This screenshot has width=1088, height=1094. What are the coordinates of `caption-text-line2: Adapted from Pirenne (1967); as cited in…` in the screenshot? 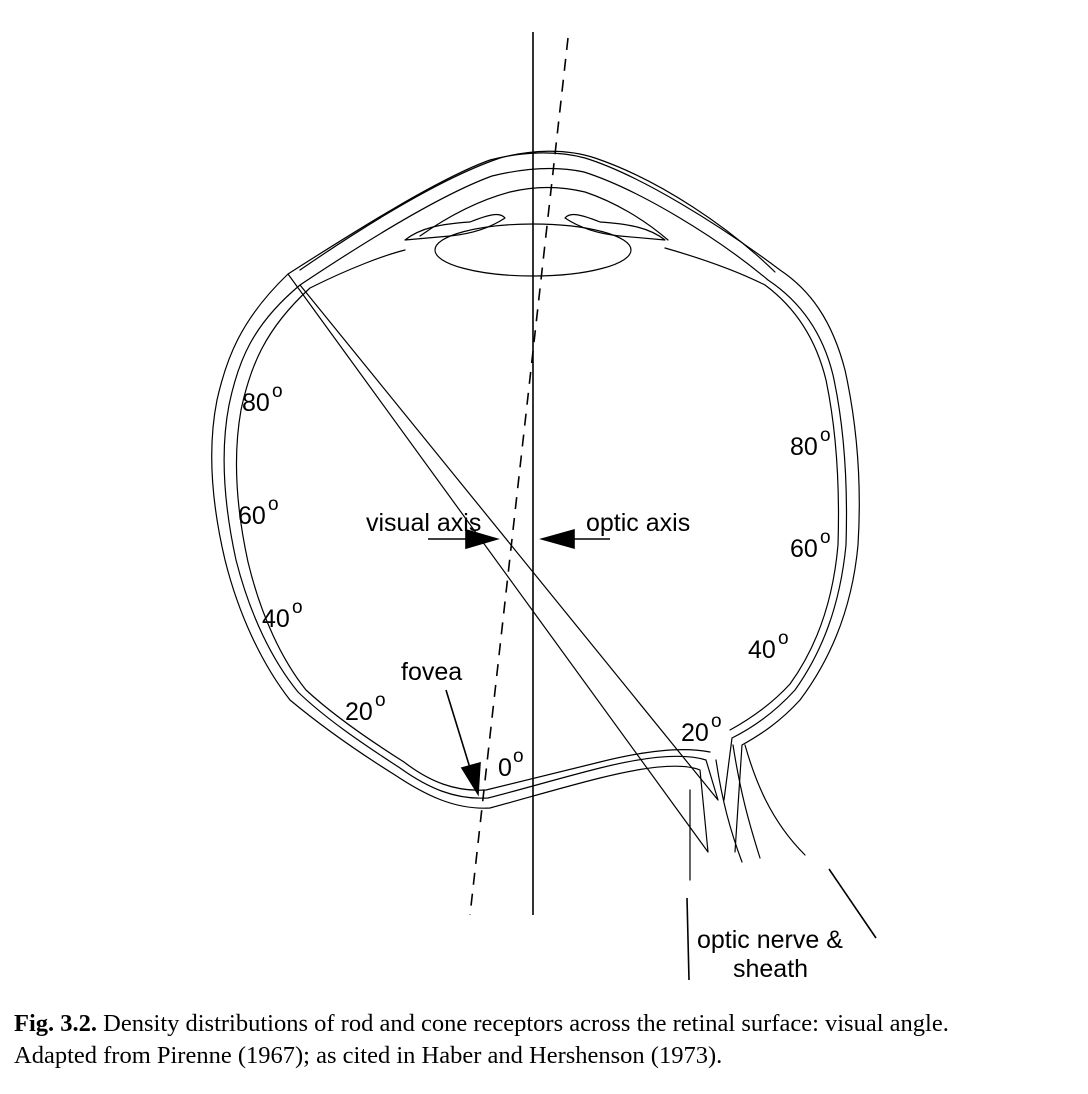 It's located at (368, 1055).